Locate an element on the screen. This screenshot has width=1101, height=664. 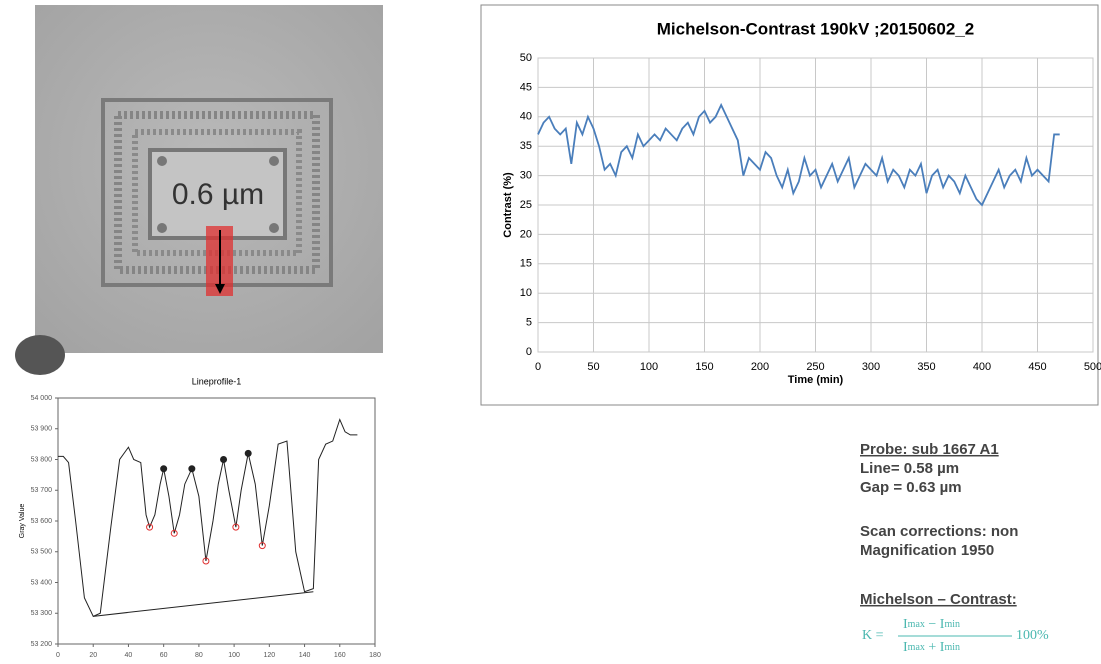
x-tick-label: 450 is located at coordinates (1037, 367).